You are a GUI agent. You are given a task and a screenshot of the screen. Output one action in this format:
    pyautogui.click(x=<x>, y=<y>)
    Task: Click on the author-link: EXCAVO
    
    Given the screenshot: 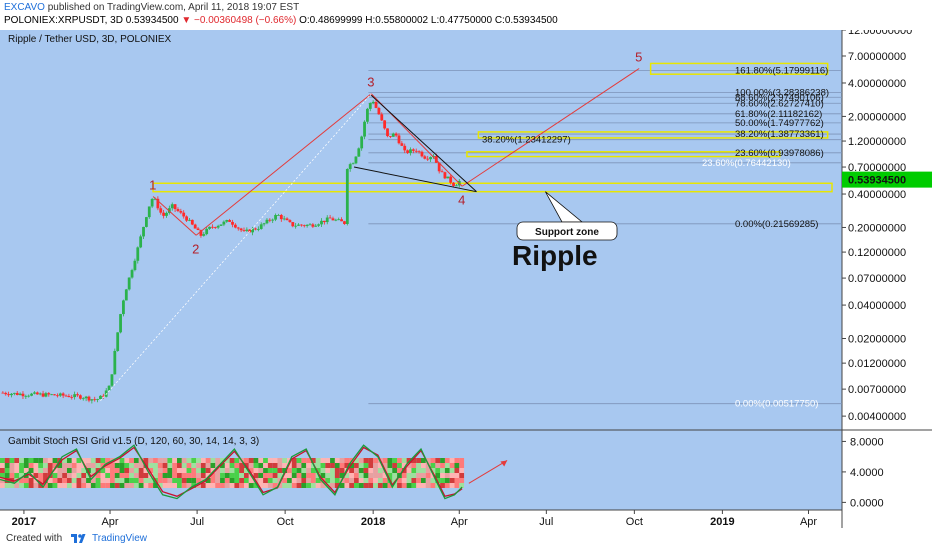 What is the action you would take?
    pyautogui.click(x=24, y=7)
    